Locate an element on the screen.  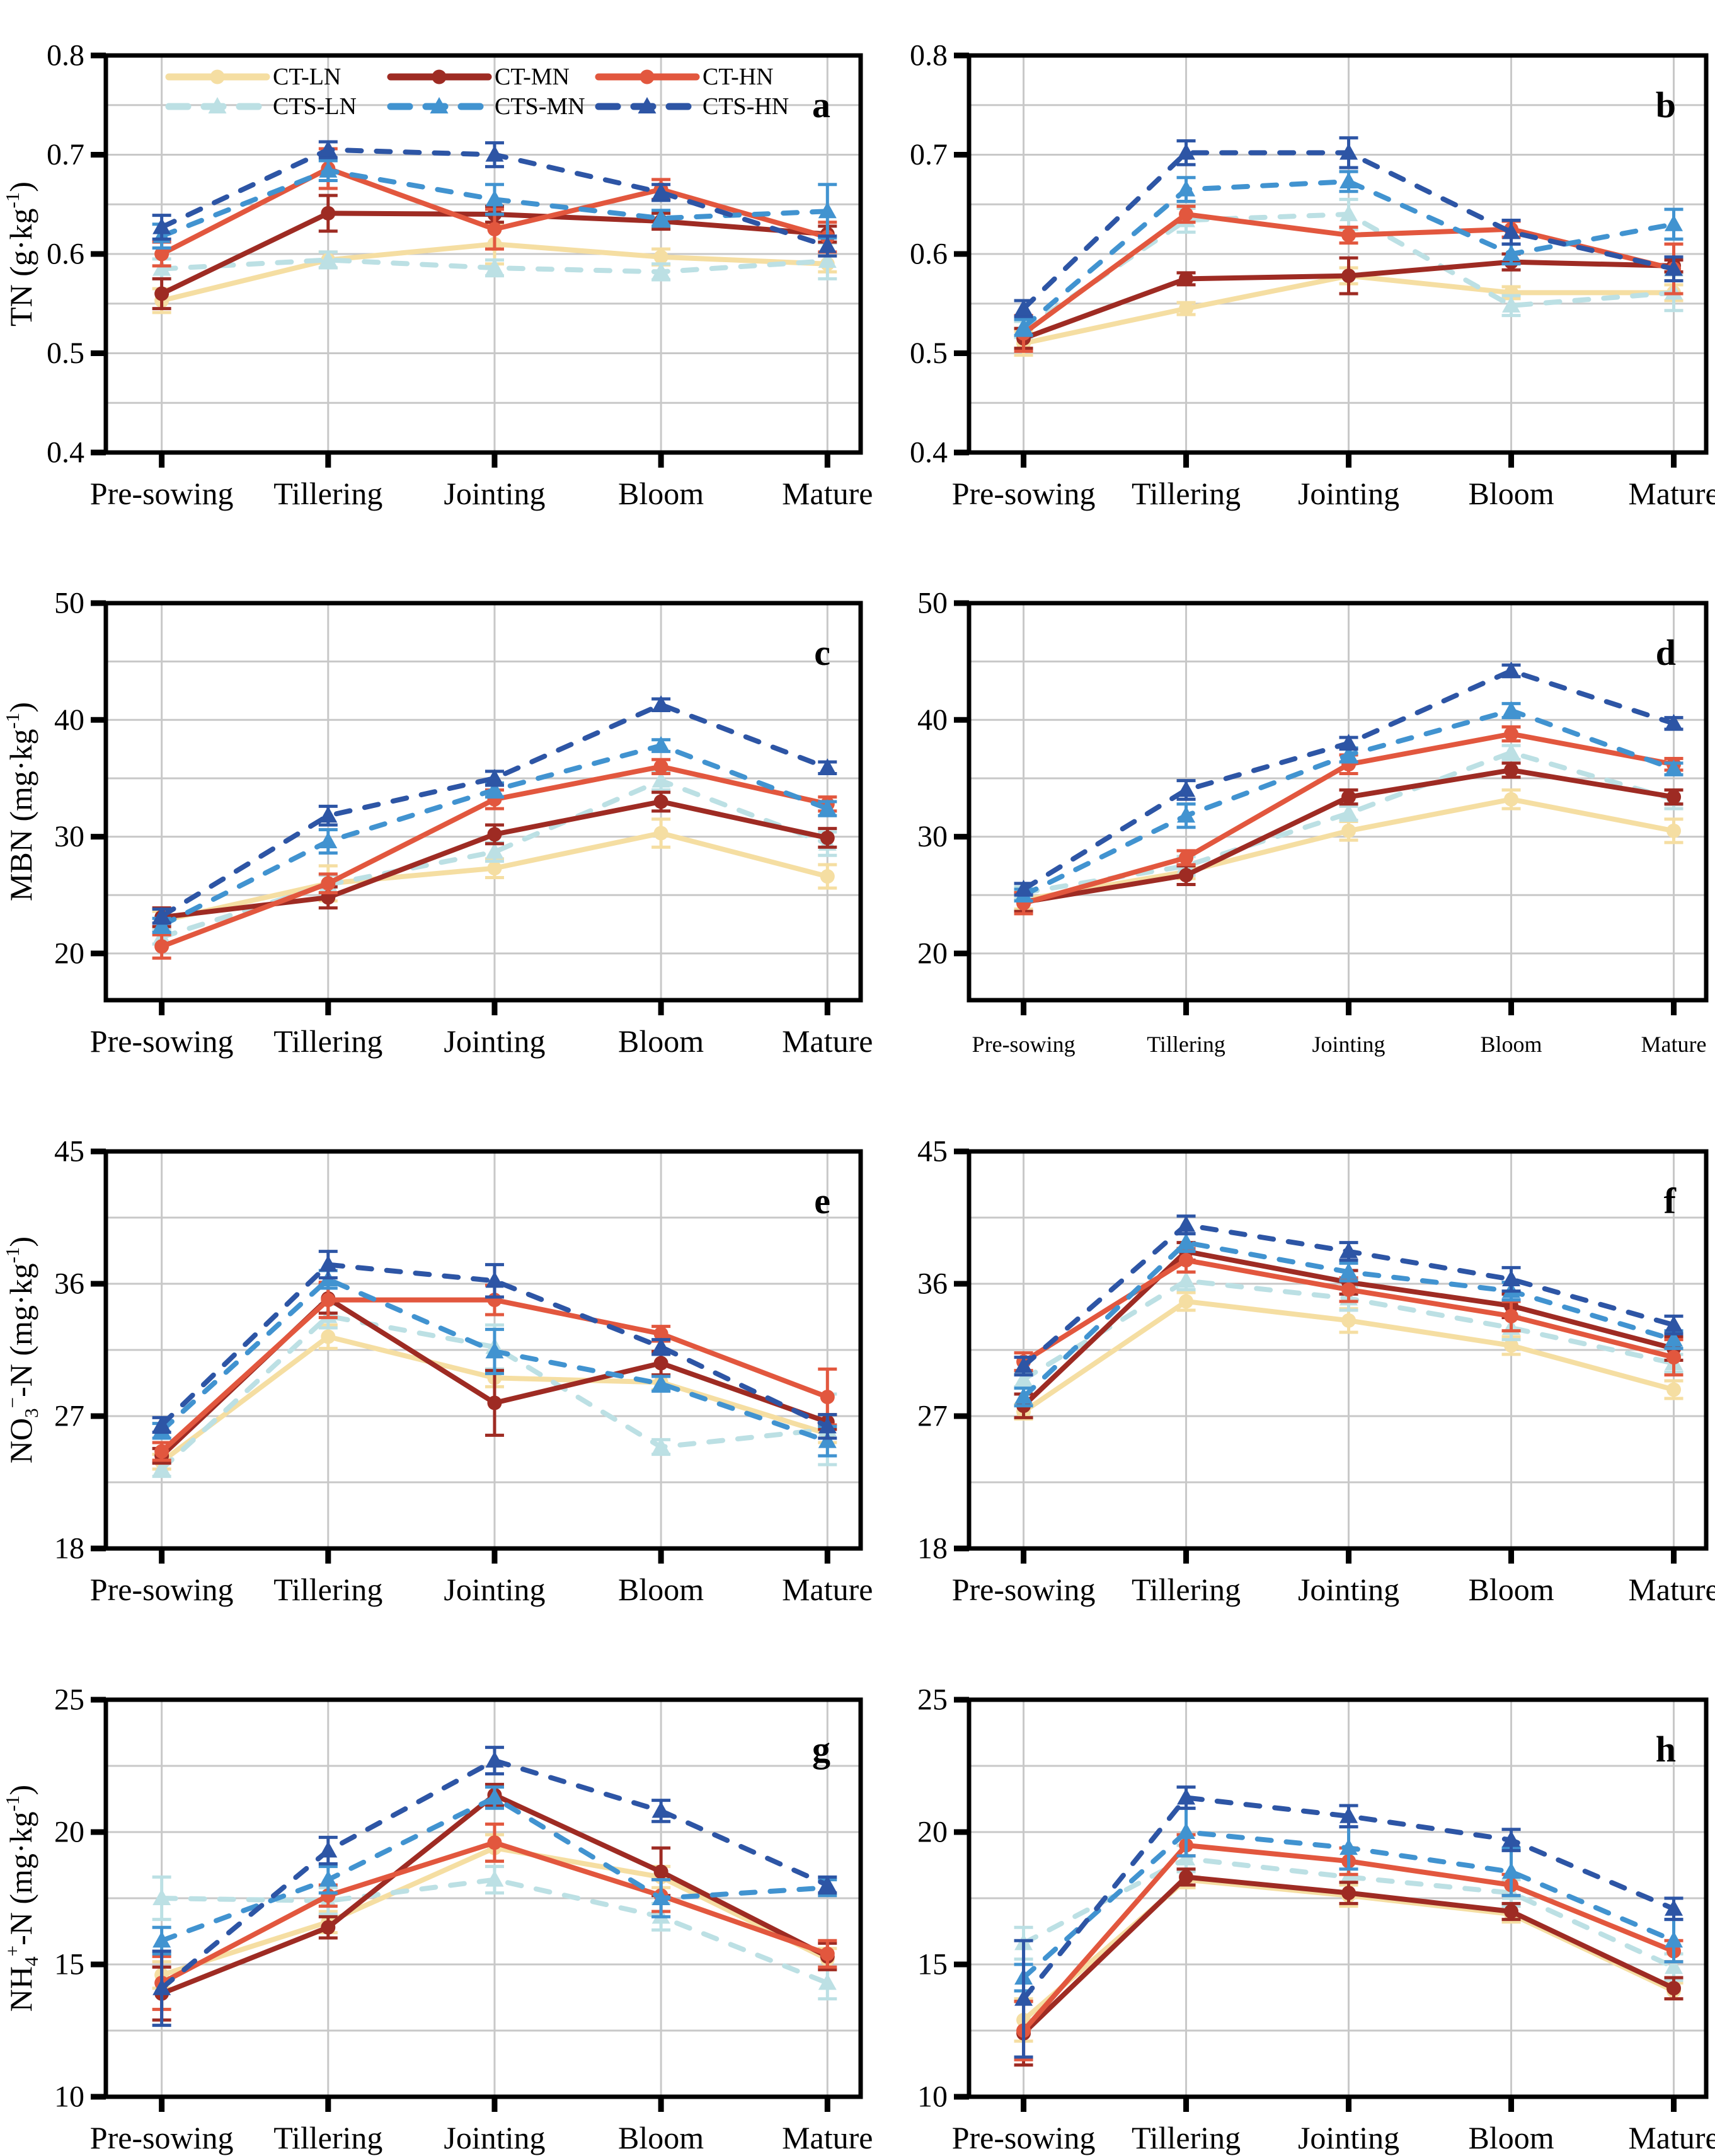
y-tick-label: 40 is located at coordinates (933, 720).